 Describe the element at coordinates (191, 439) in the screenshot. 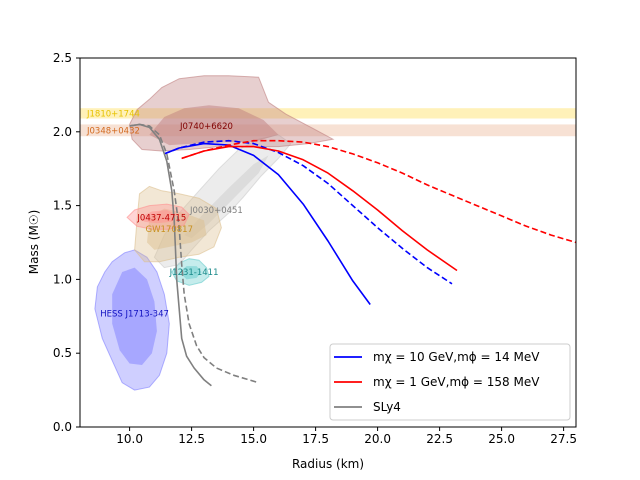

I see `x-tick-label: 12.5` at that location.